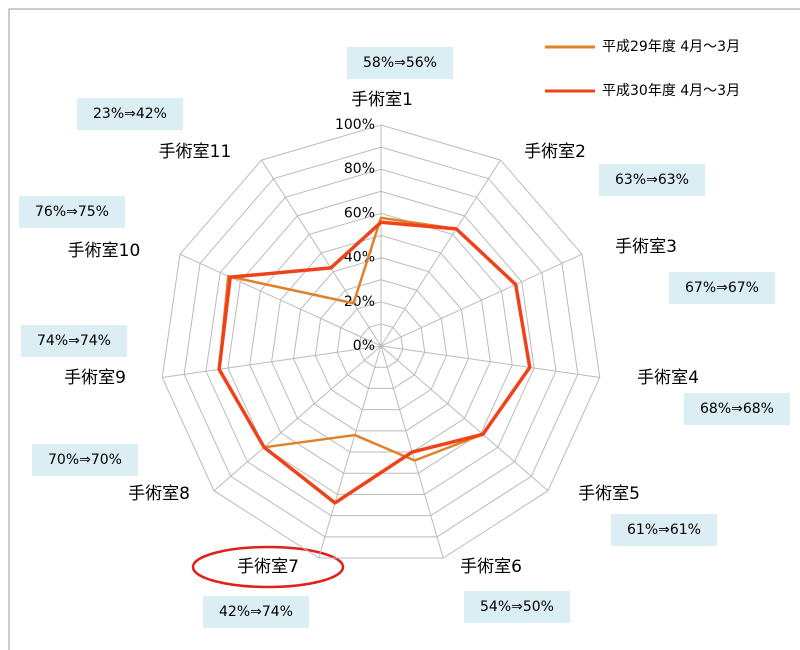 Image resolution: width=800 pixels, height=650 pixels. I want to click on category-label: 手術室4, so click(668, 378).